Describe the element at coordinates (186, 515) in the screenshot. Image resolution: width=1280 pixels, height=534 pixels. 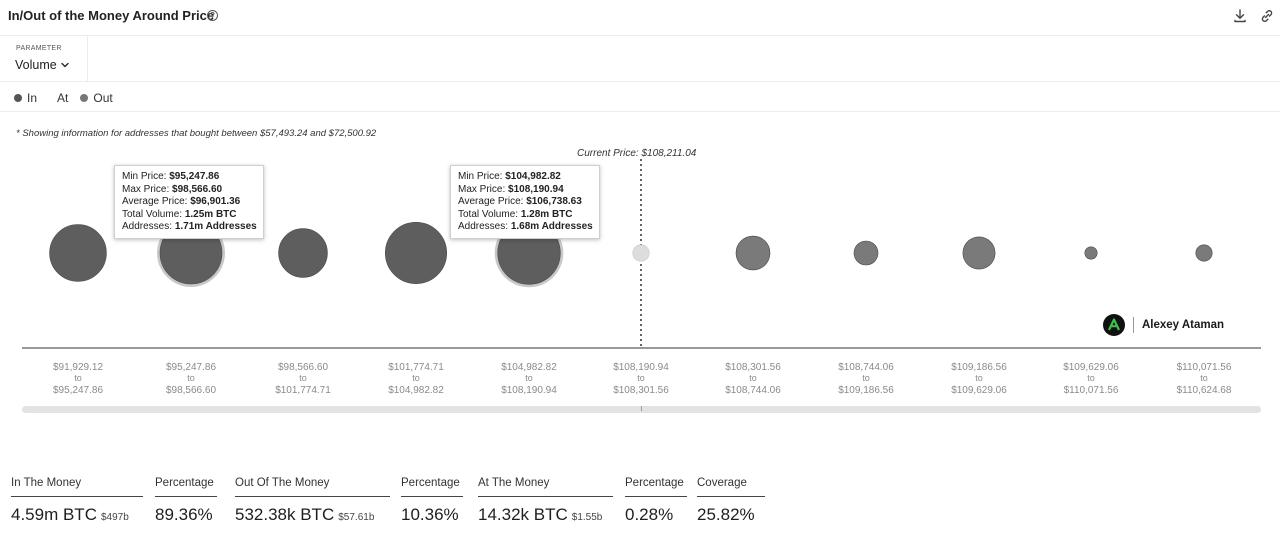
I see `stat-value: 89.36%` at that location.